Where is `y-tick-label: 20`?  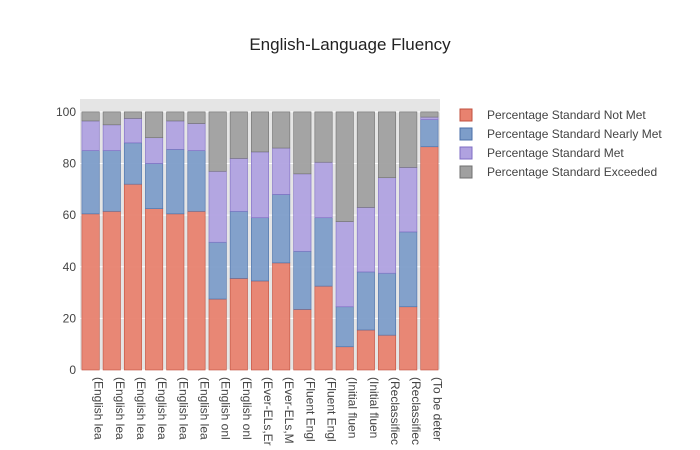 y-tick-label: 20 is located at coordinates (70, 318).